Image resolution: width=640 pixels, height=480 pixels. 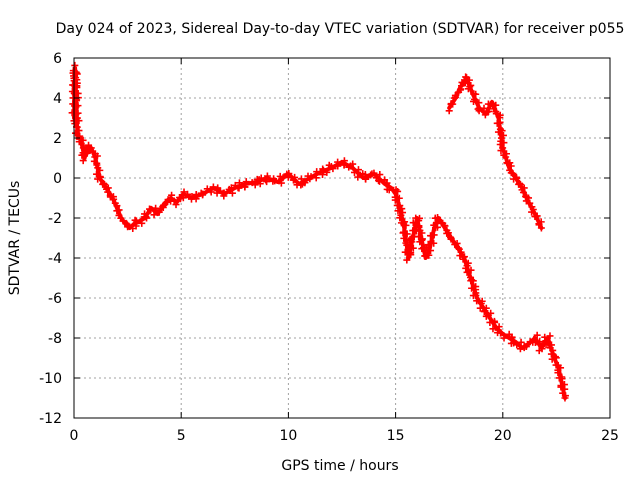 I want to click on series-trace, so click(x=495, y=153).